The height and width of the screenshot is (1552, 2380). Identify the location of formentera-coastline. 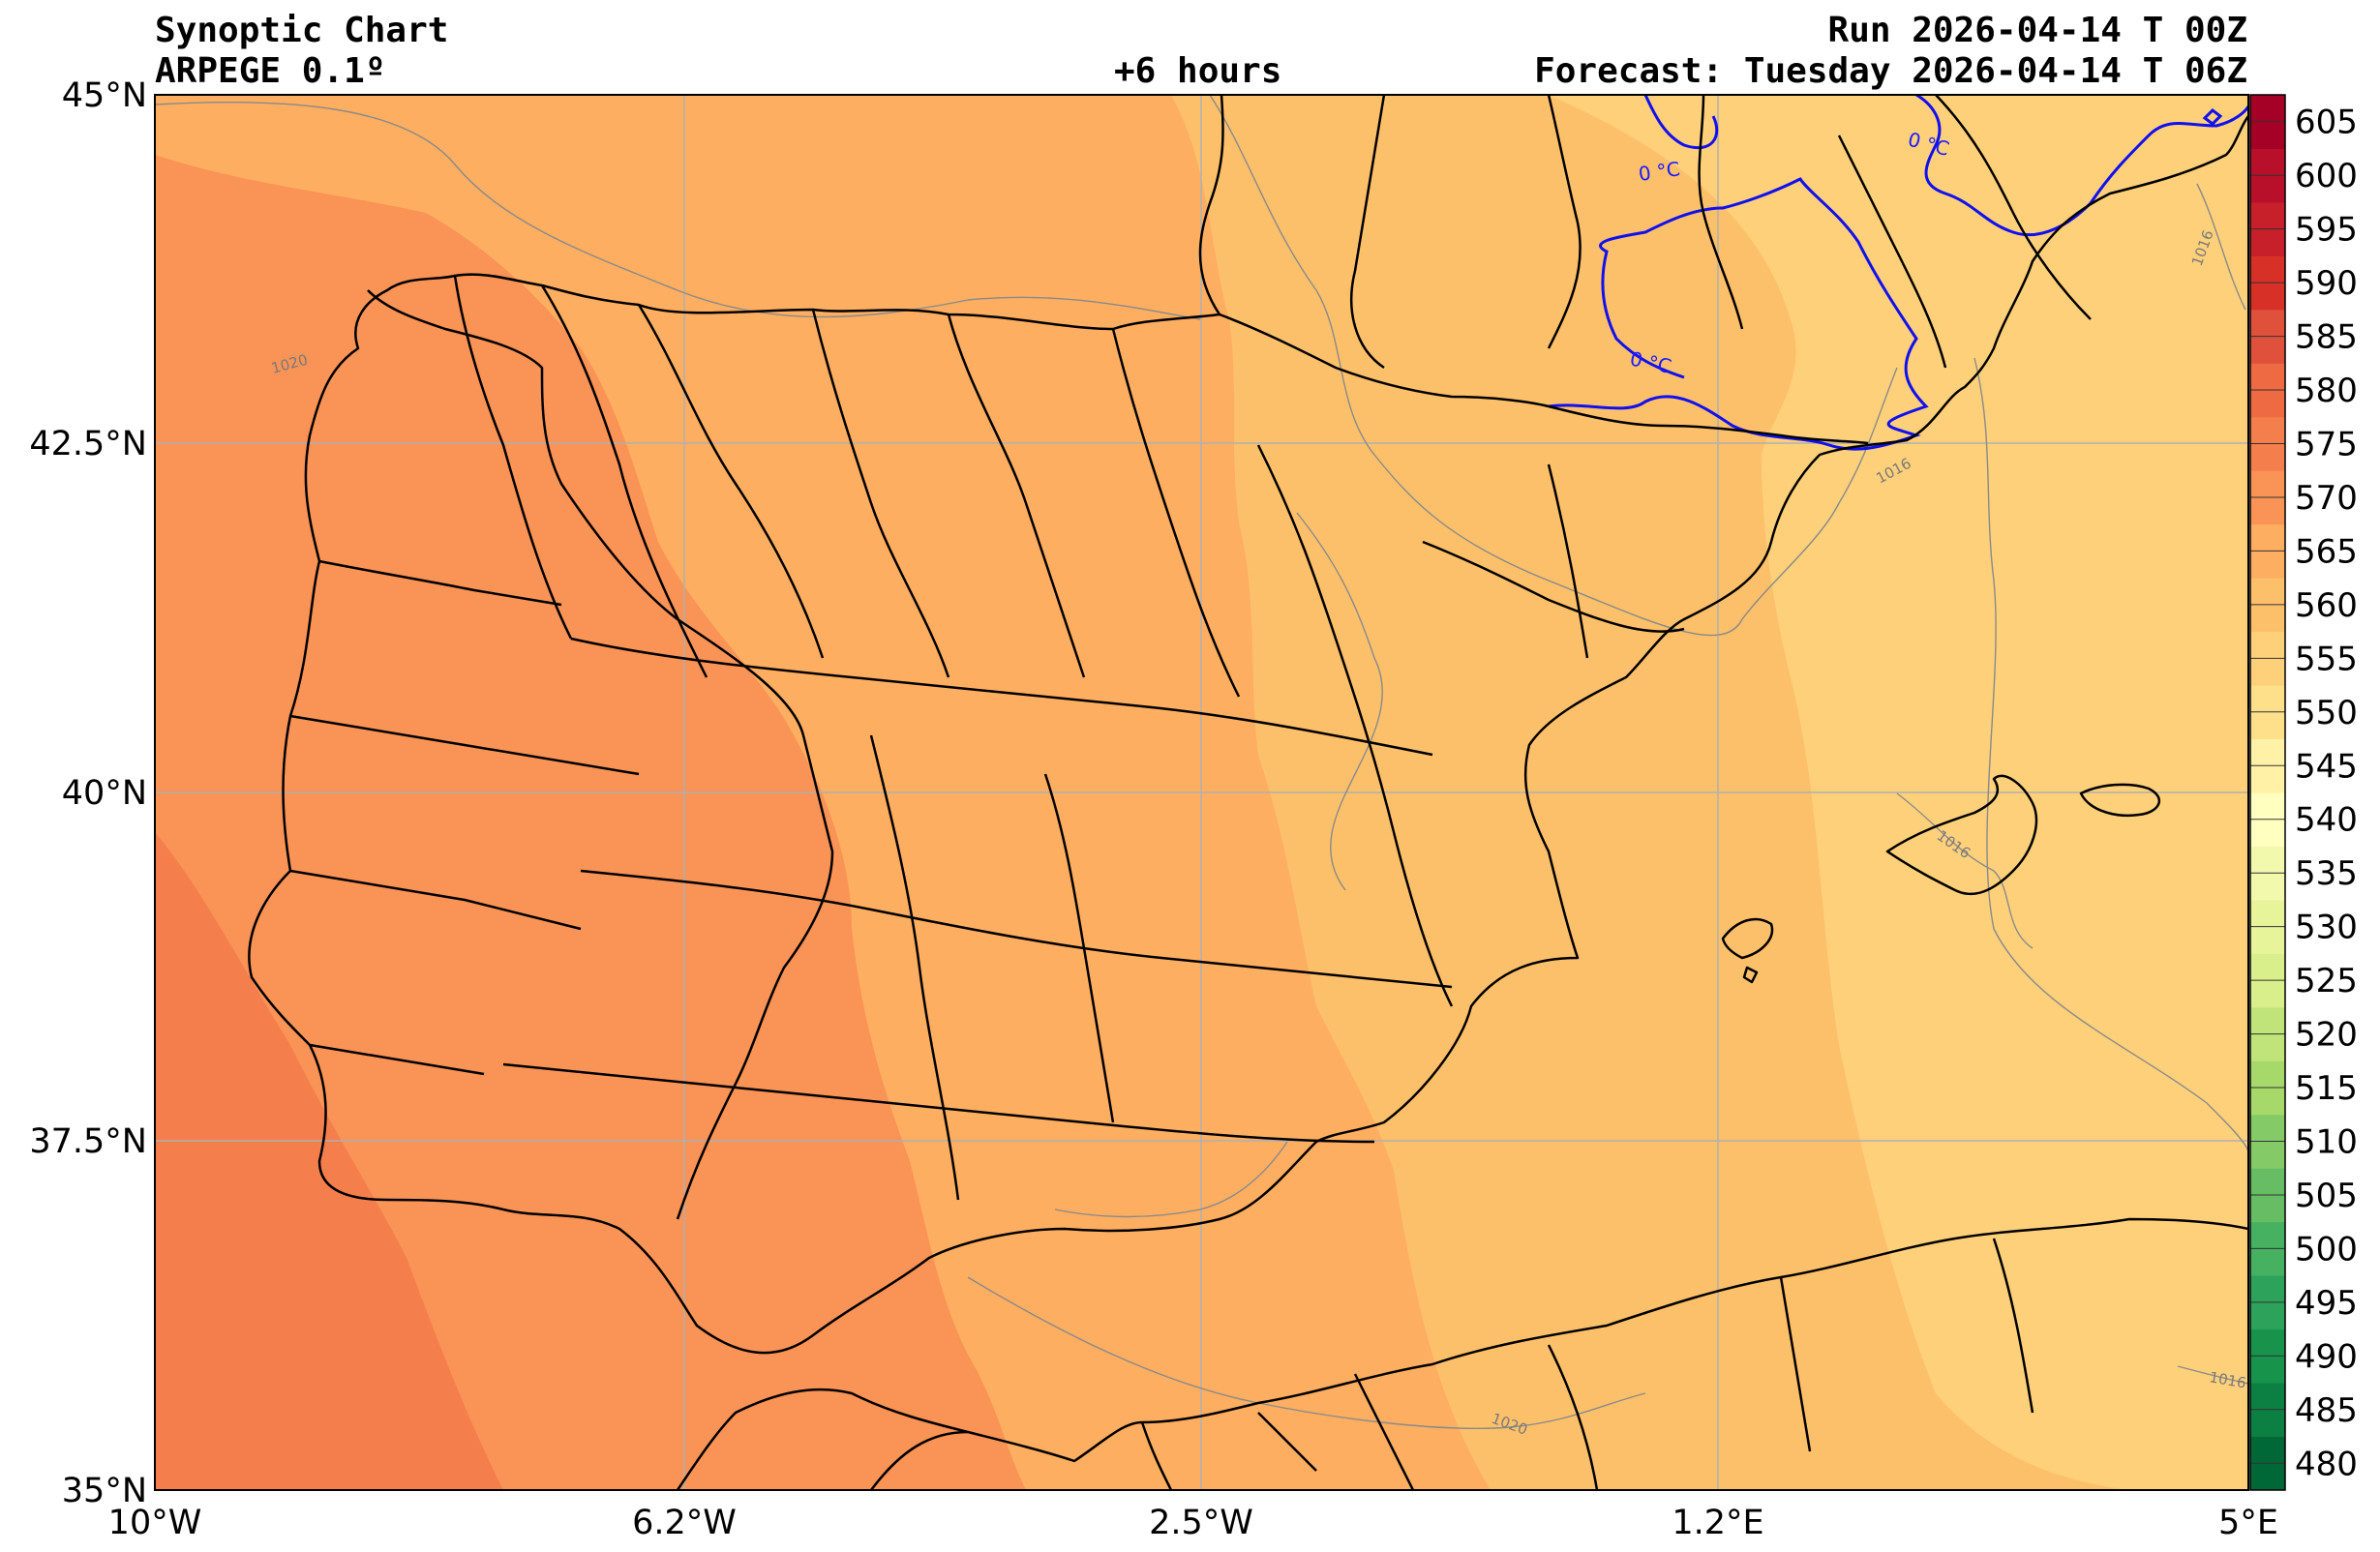
(1751, 975).